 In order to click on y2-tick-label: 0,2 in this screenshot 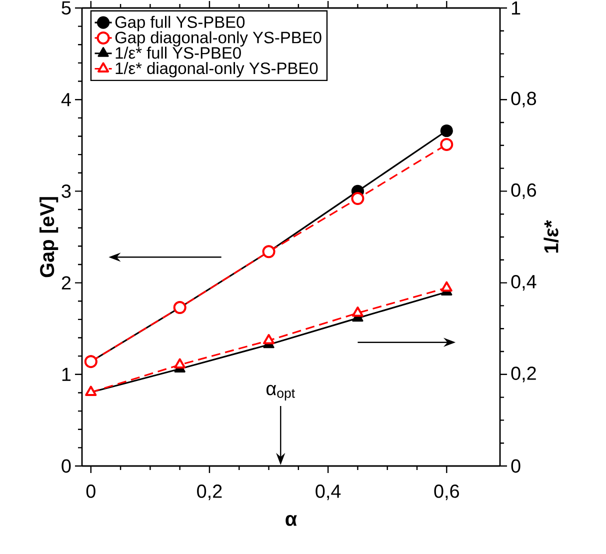, I will do `click(523, 374)`.